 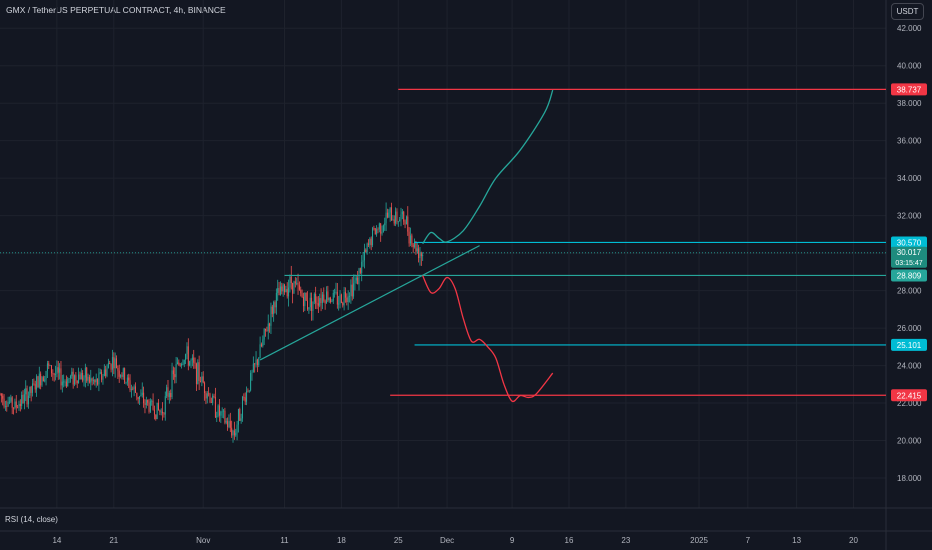 What do you see at coordinates (796, 540) in the screenshot?
I see `time-tick-label: 13` at bounding box center [796, 540].